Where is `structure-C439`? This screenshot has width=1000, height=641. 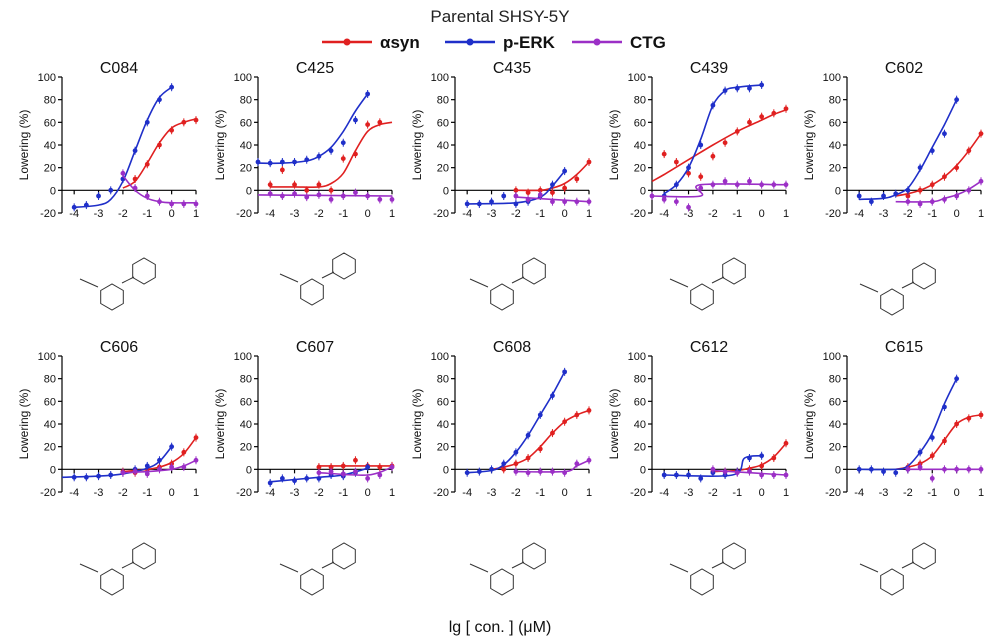
structure-C439 is located at coordinates (707, 284).